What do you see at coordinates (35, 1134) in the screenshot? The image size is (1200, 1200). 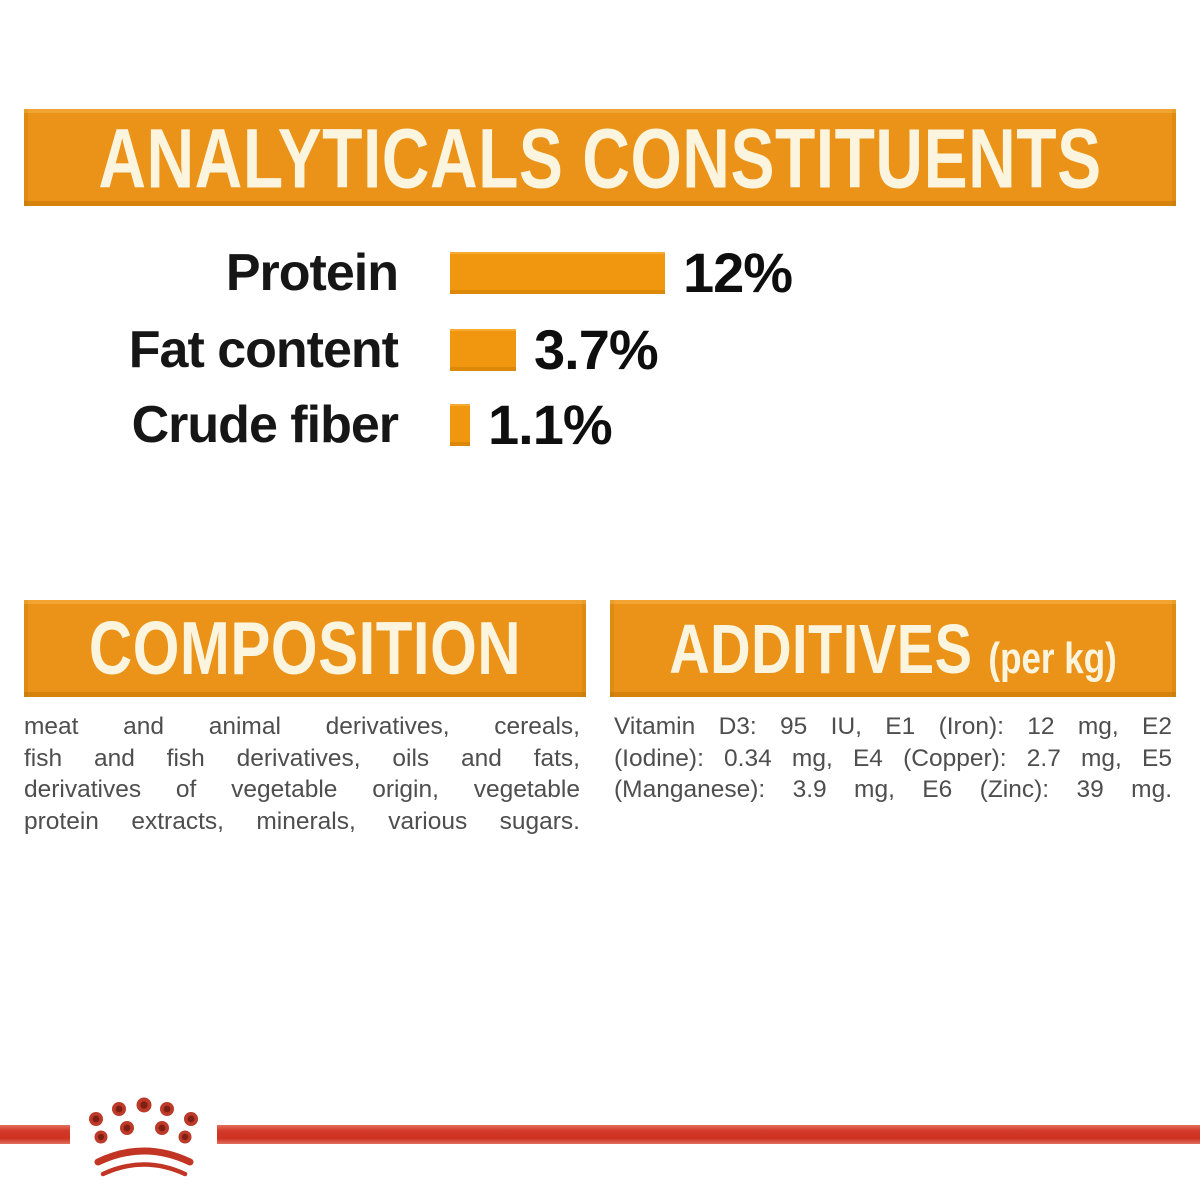 I see `red-stripe-left` at bounding box center [35, 1134].